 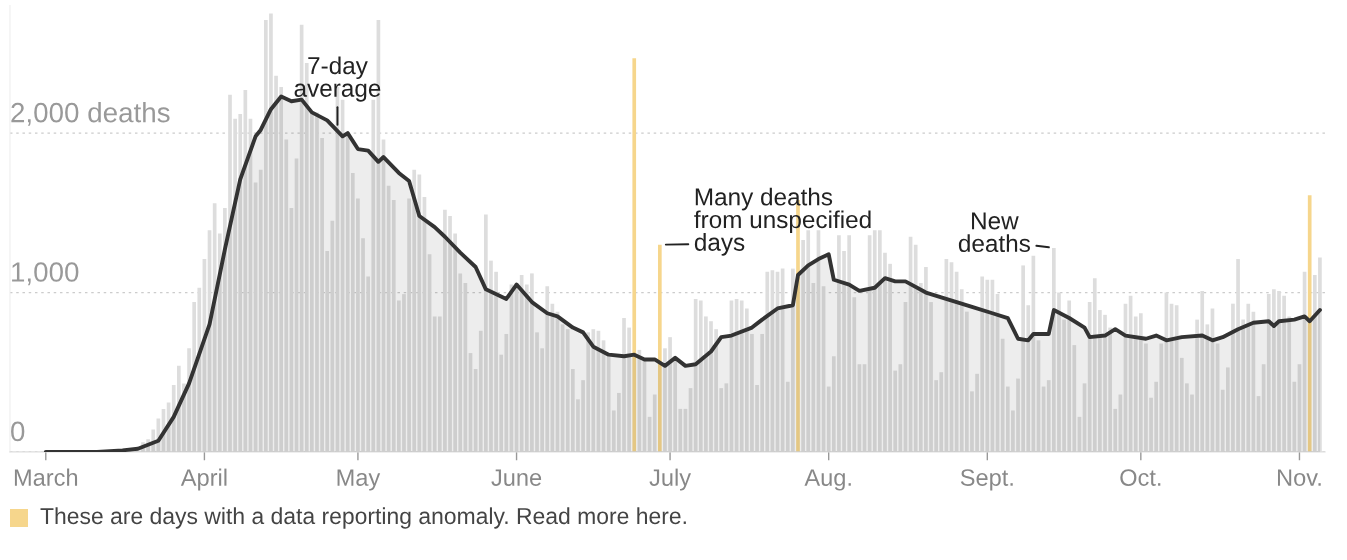 I want to click on x-tick-label: Oct., so click(x=1140, y=477).